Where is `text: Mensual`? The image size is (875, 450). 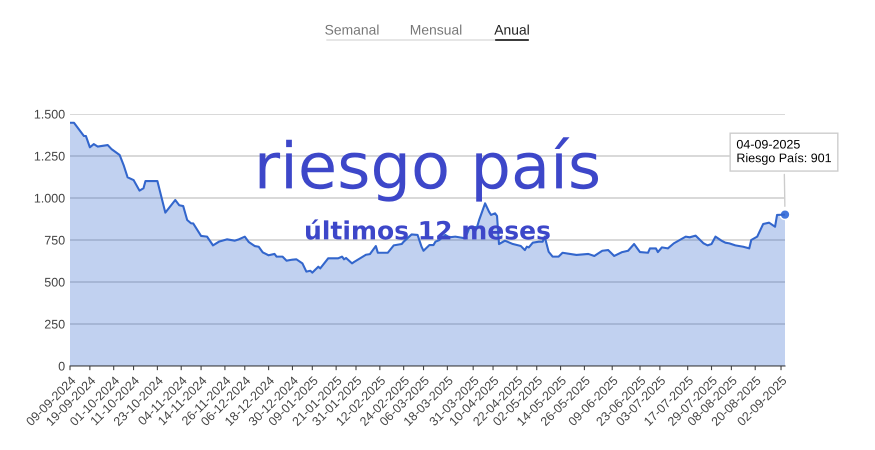
text: Mensual is located at coordinates (436, 29).